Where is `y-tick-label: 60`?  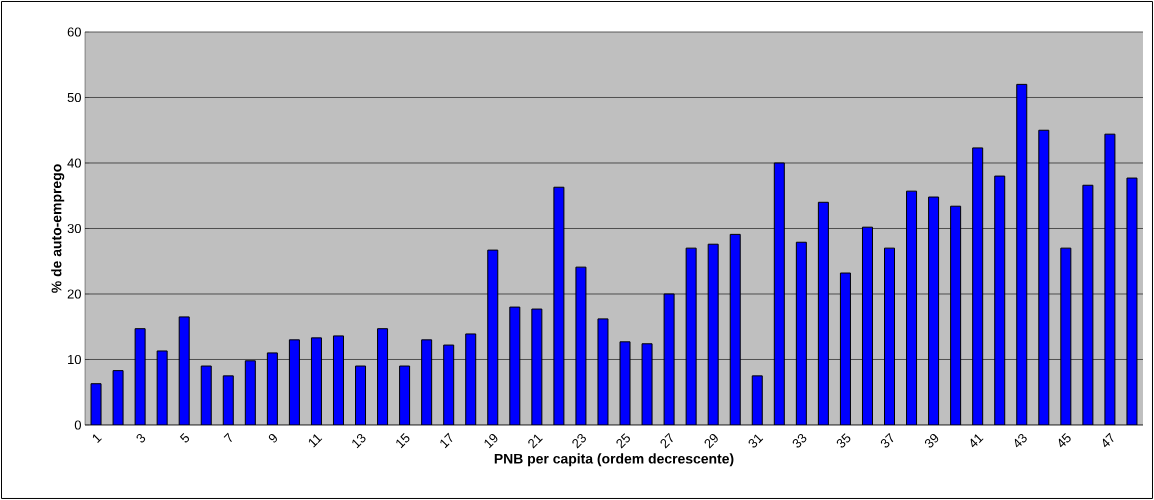
y-tick-label: 60 is located at coordinates (74, 32).